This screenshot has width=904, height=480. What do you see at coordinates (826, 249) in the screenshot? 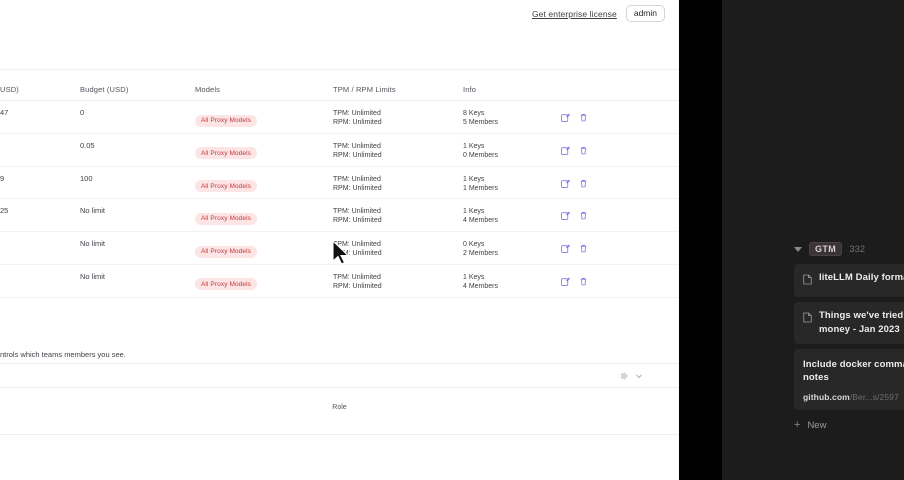
I see `group-tag-badge: GTM` at bounding box center [826, 249].